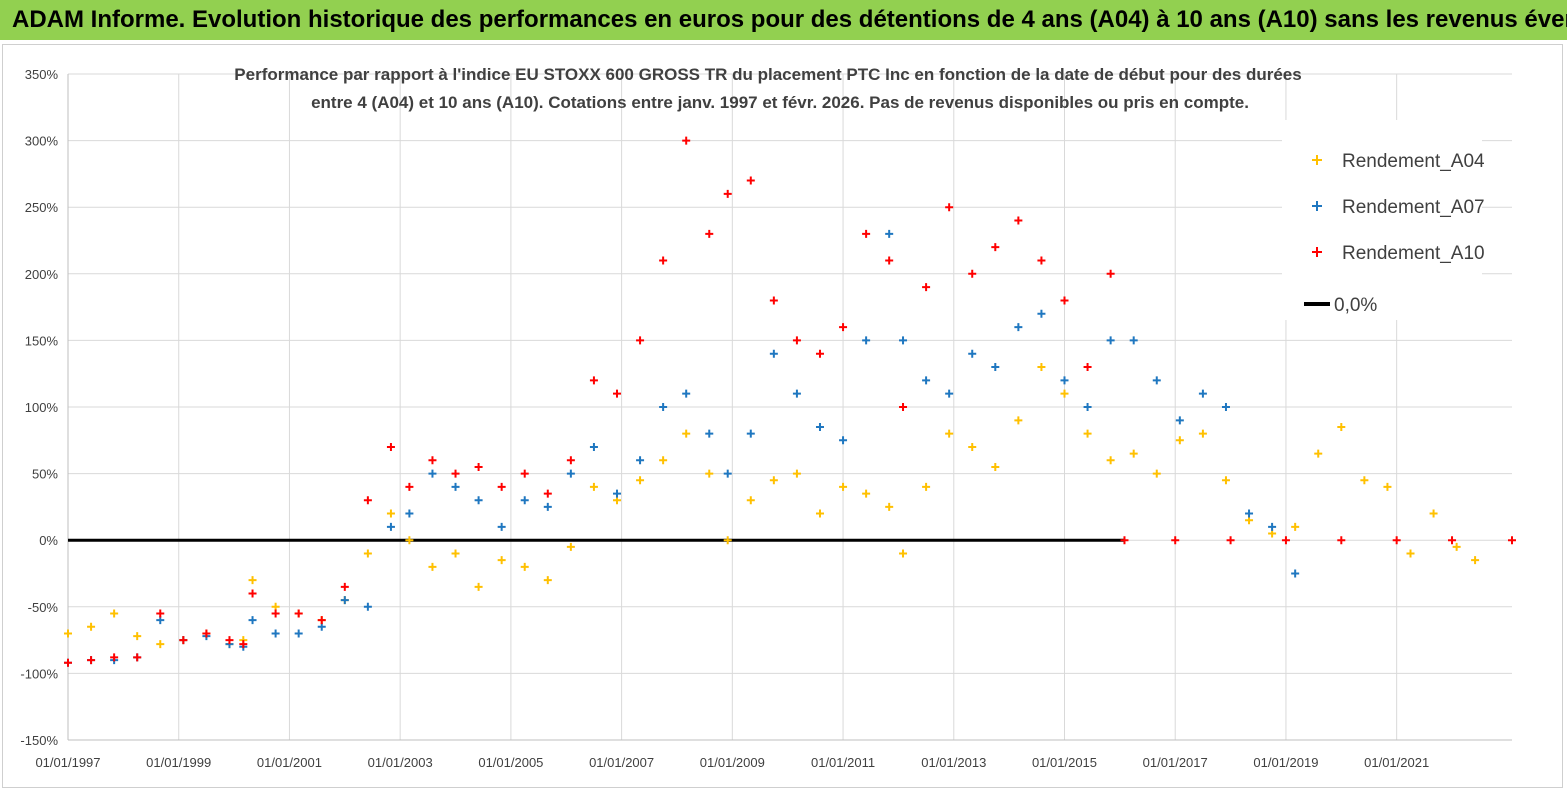  What do you see at coordinates (42, 407) in the screenshot?
I see `y-tick-label: 100%` at bounding box center [42, 407].